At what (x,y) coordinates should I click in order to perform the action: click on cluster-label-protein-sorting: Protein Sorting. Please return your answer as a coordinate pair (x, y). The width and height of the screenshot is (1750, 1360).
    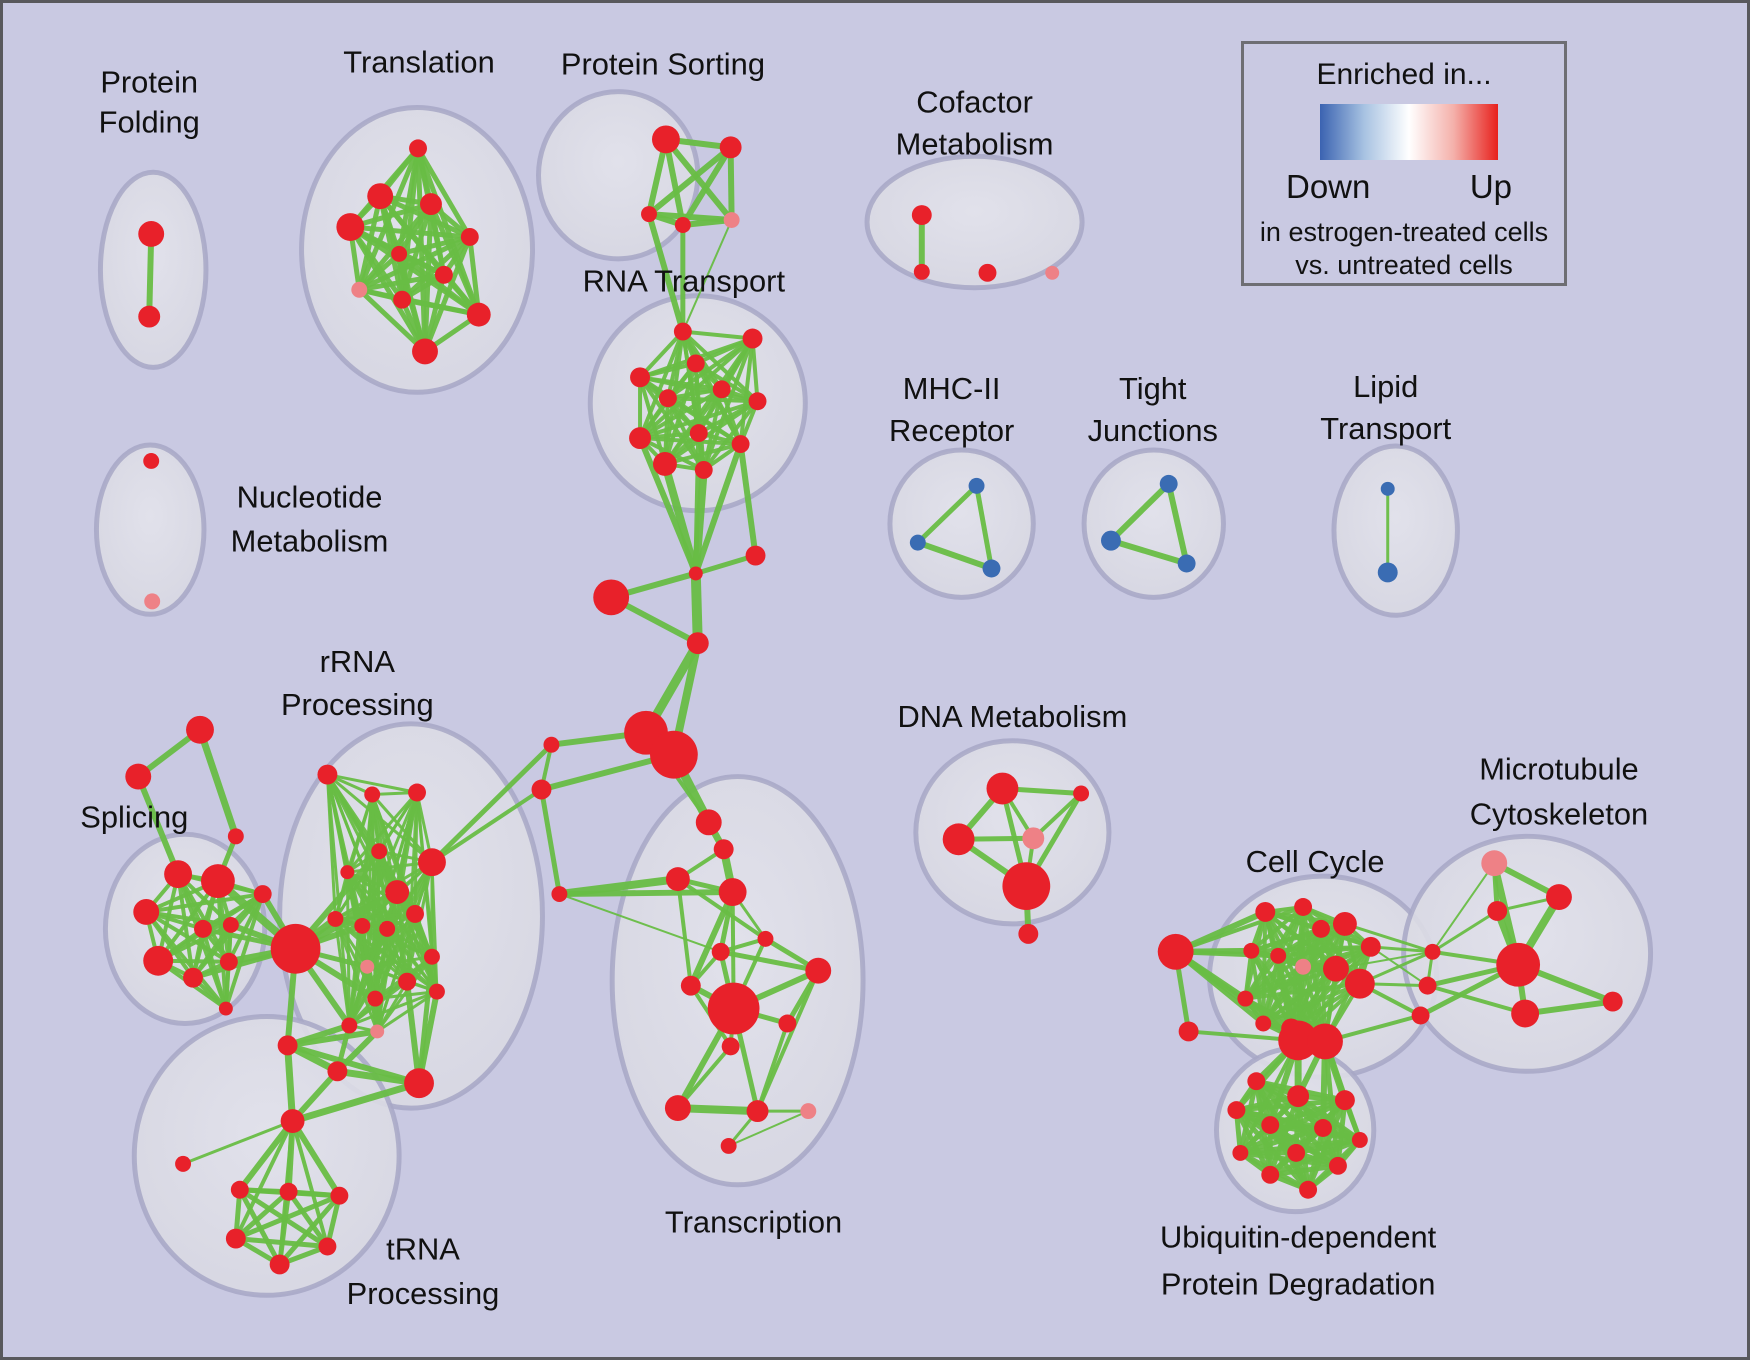
    Looking at the image, I should click on (663, 64).